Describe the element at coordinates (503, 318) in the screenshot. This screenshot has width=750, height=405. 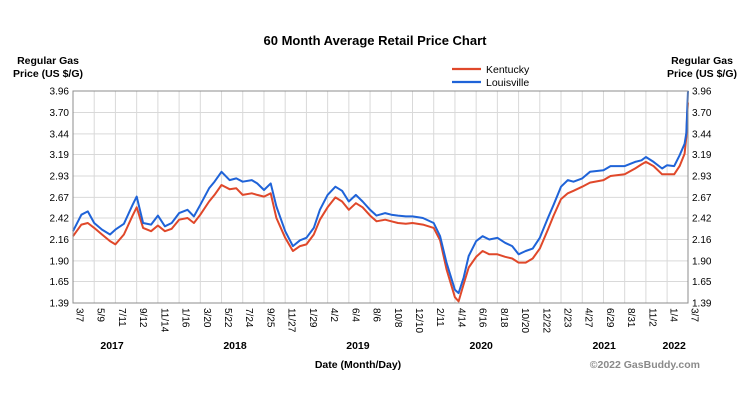
I see `x-tick-label: 8/18` at that location.